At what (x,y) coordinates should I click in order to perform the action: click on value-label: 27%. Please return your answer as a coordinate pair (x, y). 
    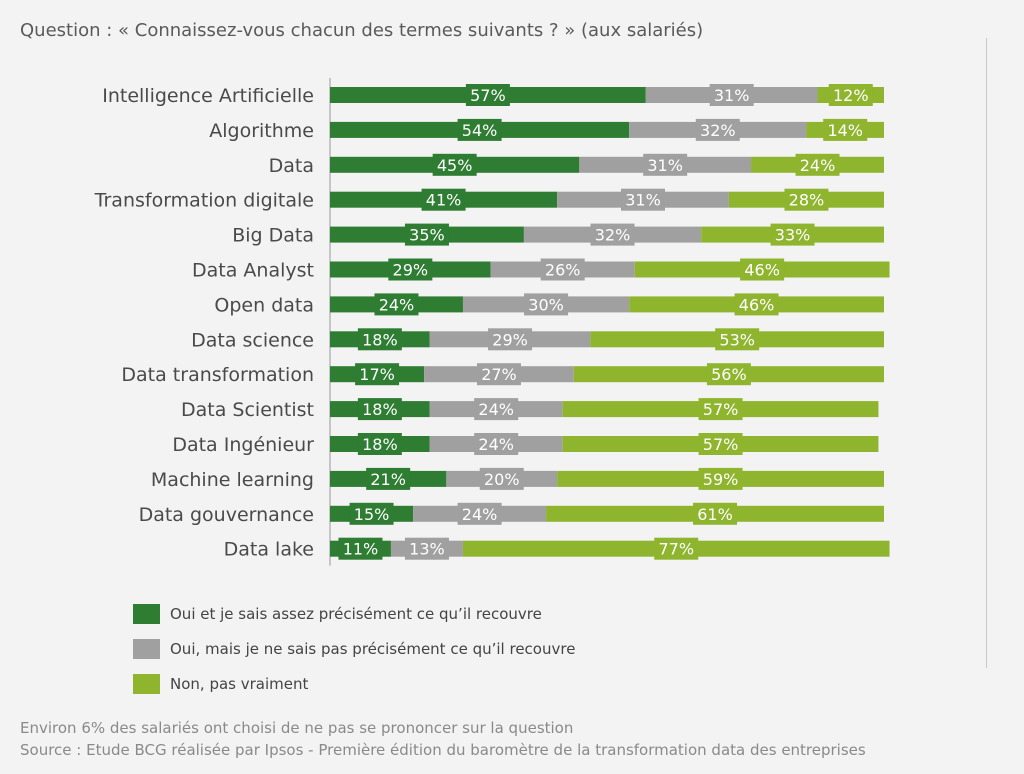
    Looking at the image, I should click on (499, 374).